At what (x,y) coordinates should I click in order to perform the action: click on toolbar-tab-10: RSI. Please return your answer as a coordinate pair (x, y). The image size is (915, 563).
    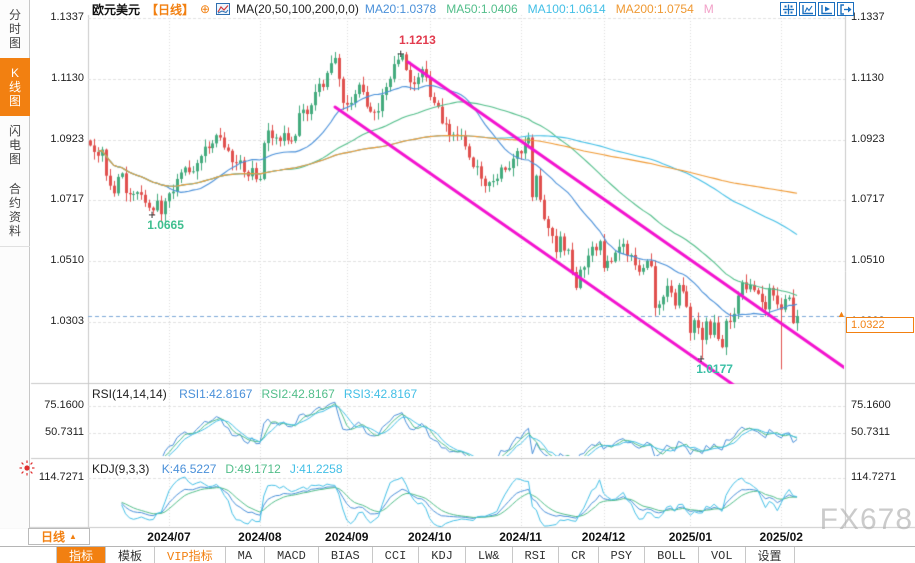
    Looking at the image, I should click on (536, 555).